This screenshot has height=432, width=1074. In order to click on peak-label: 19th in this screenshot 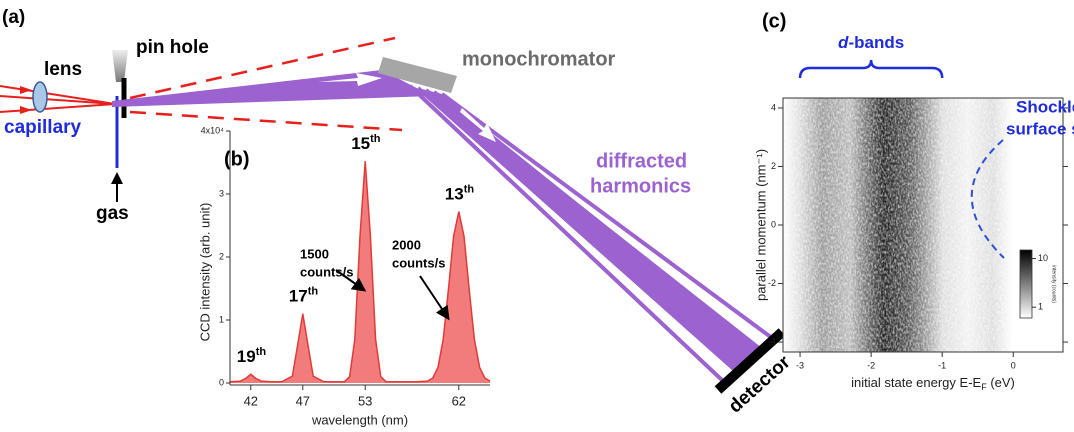, I will do `click(252, 356)`.